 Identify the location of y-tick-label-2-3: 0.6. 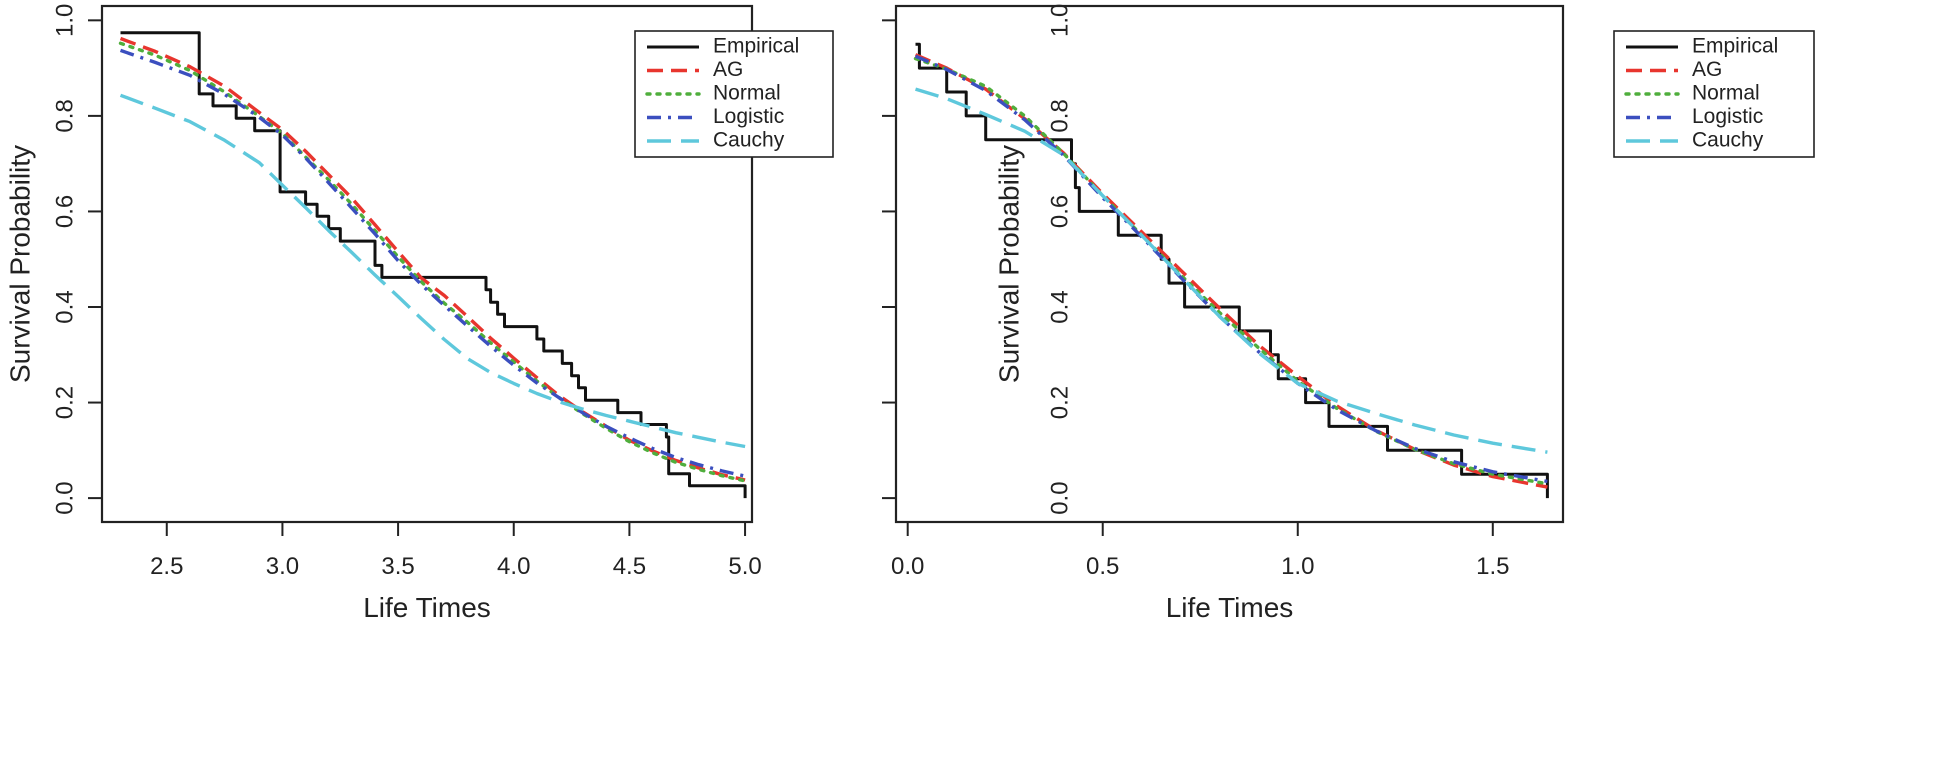
(1059, 211).